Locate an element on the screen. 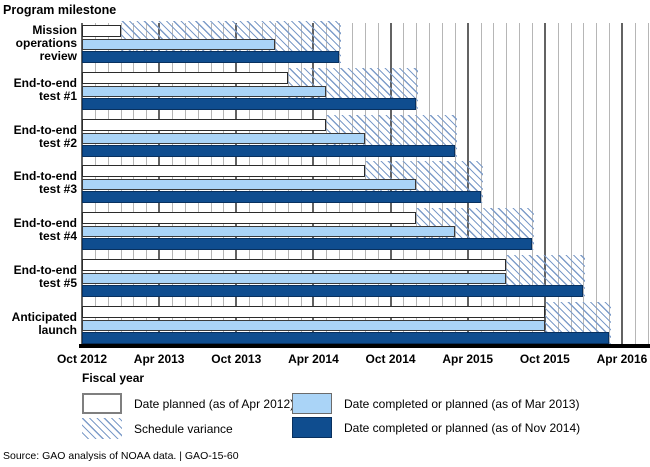 The image size is (650, 467). milestone-label: Anticipated launch is located at coordinates (44, 323).